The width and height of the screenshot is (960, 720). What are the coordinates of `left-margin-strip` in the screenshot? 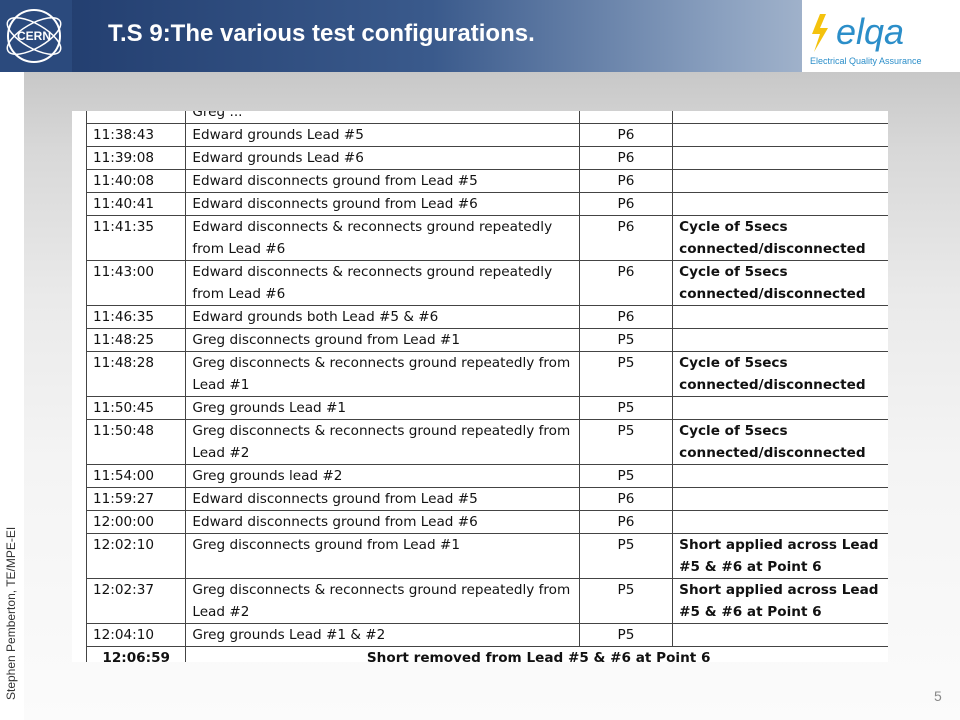 It's located at (12, 396).